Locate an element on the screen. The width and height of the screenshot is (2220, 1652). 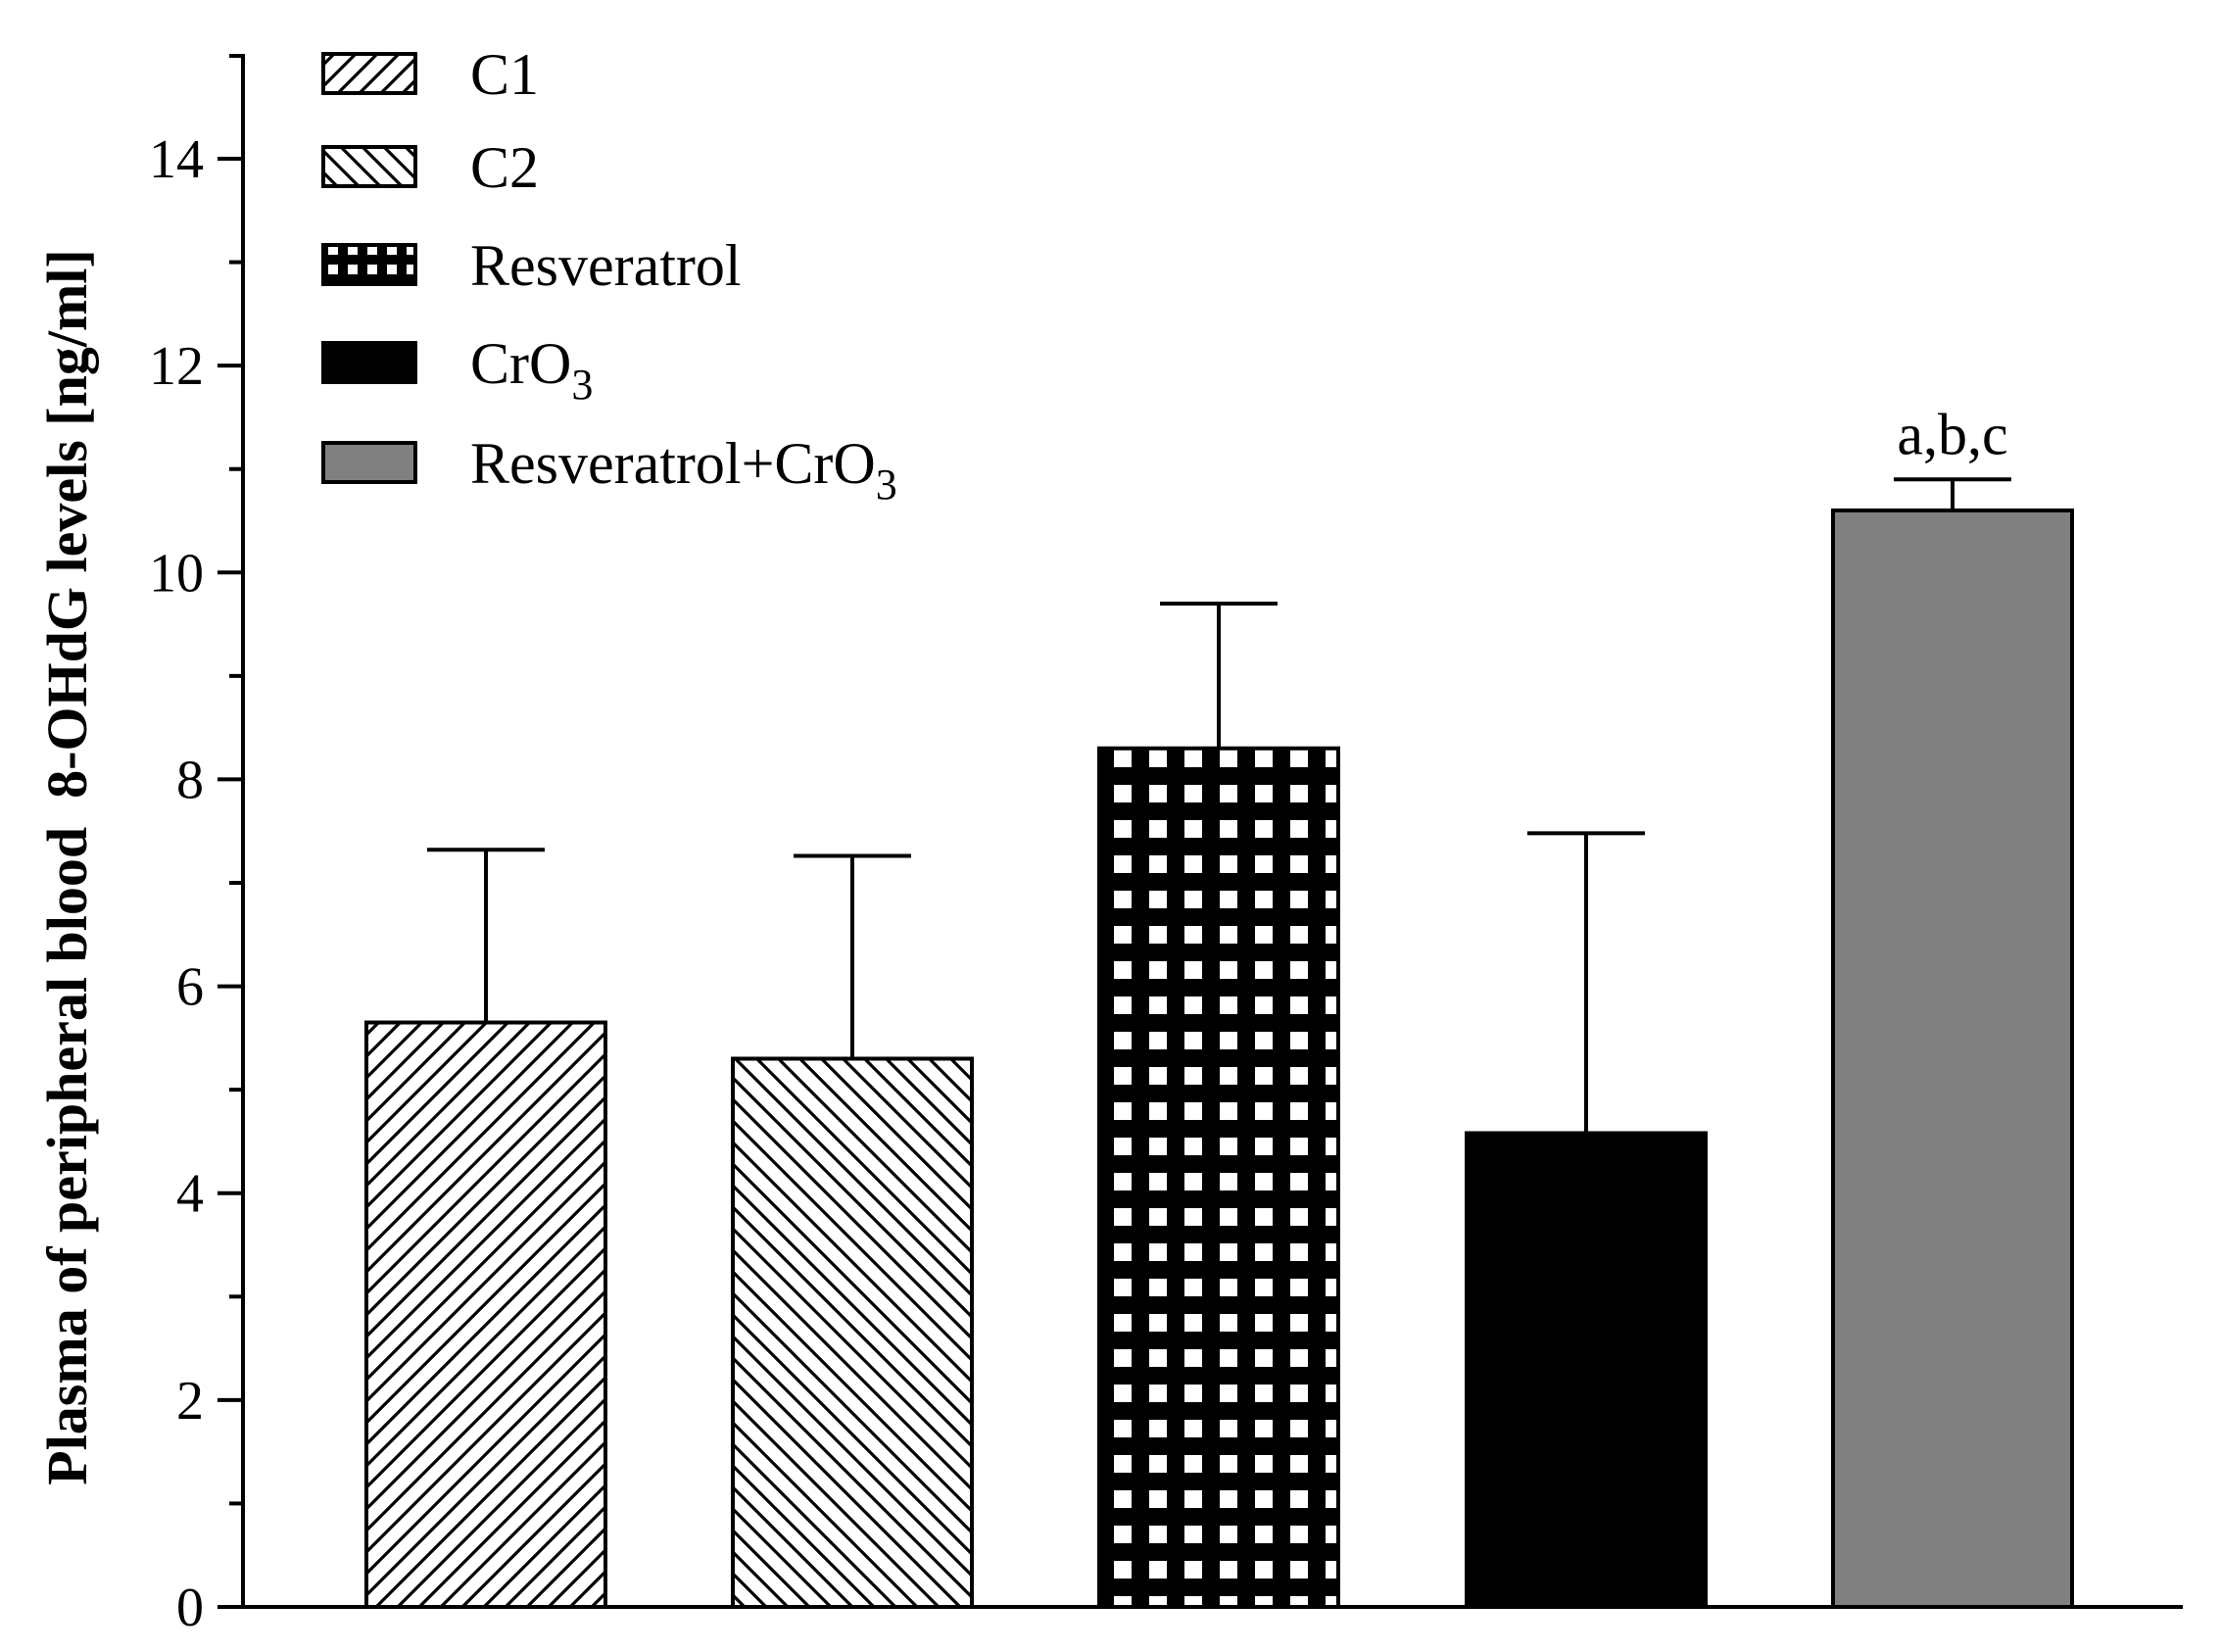
y-tick-label: 2 is located at coordinates (190, 1402).